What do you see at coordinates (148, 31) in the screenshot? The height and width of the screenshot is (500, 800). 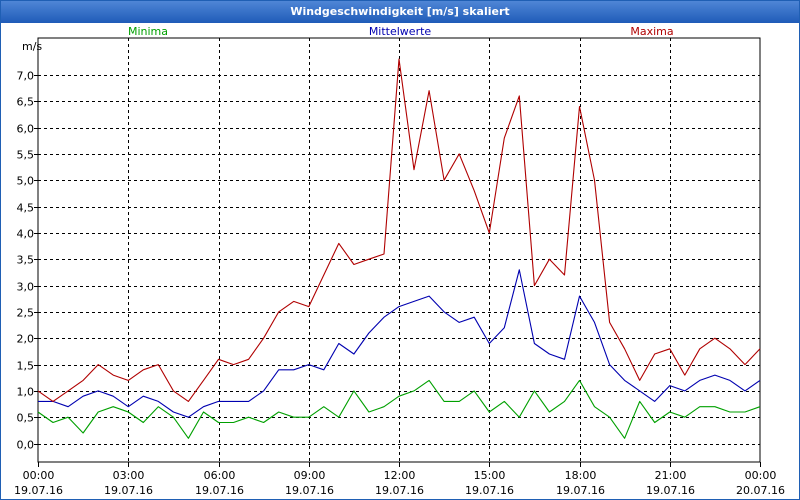 I see `legend-minima: Minima` at bounding box center [148, 31].